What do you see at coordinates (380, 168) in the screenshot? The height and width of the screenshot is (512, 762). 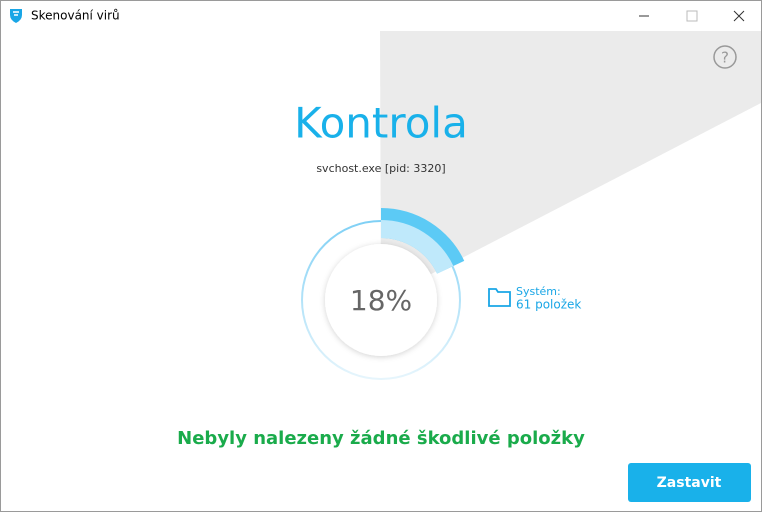 I see `process-name: svchost.exe [pid: 3320]` at bounding box center [380, 168].